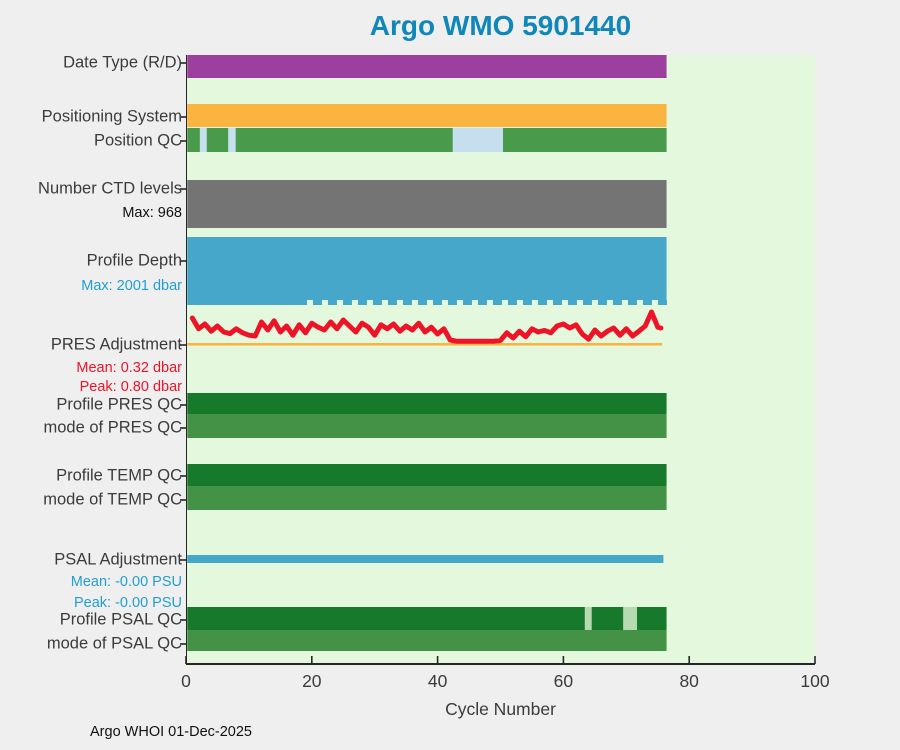 Image resolution: width=900 pixels, height=750 pixels. Describe the element at coordinates (130, 387) in the screenshot. I see `row-label: Peak: 0.80 dbar` at that location.